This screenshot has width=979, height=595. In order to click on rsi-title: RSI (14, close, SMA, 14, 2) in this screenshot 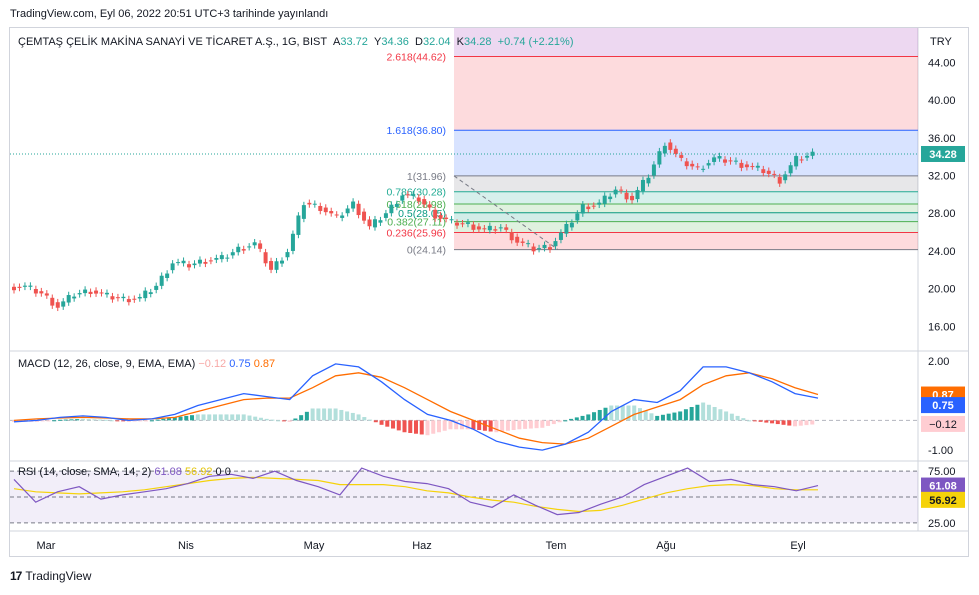, I will do `click(85, 472)`.